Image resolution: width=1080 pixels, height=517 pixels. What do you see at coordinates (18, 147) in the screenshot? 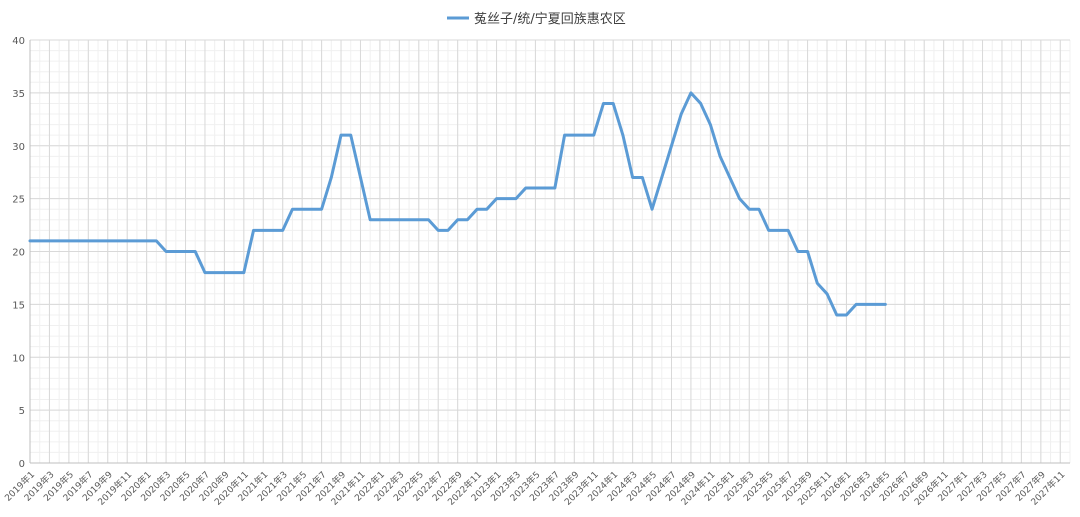
I see `y-tick-label: 30` at bounding box center [18, 147].